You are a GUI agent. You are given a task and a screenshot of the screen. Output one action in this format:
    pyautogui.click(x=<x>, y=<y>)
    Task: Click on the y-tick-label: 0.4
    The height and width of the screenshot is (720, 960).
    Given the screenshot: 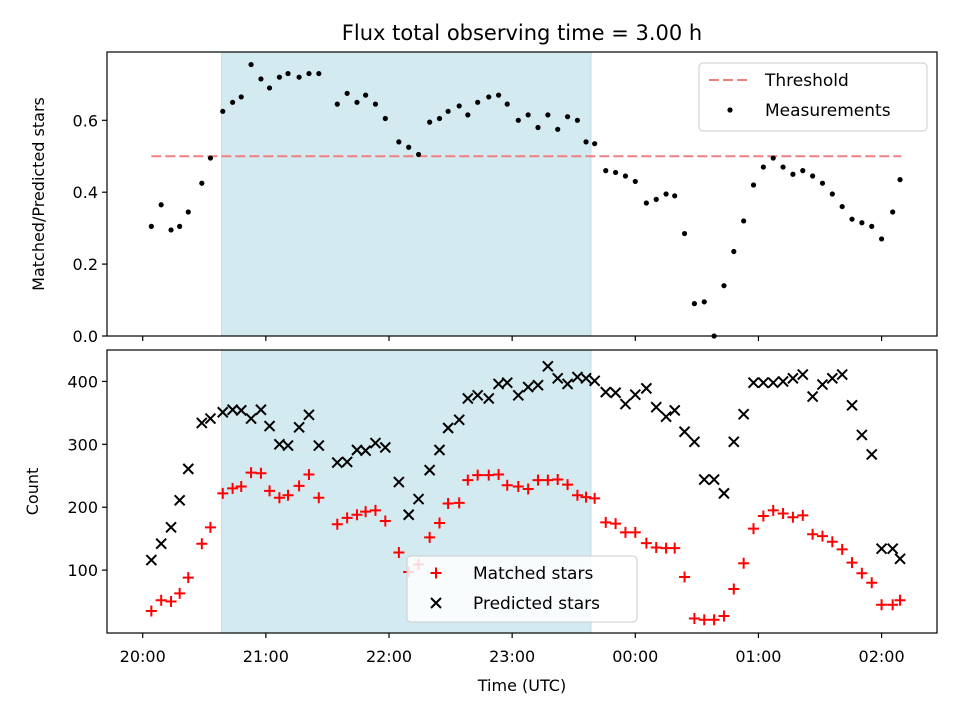 What is the action you would take?
    pyautogui.click(x=85, y=192)
    